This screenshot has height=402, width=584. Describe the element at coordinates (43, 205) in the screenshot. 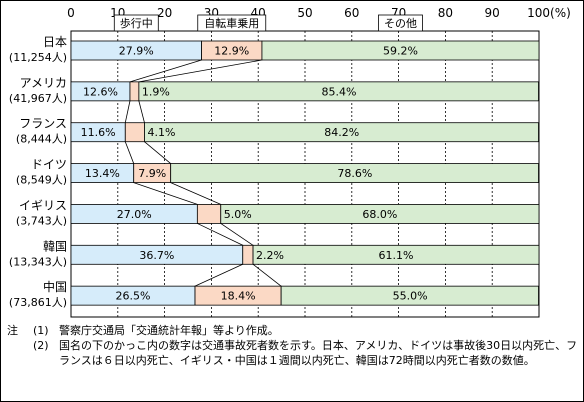

I see `category-name: イギリス` at that location.